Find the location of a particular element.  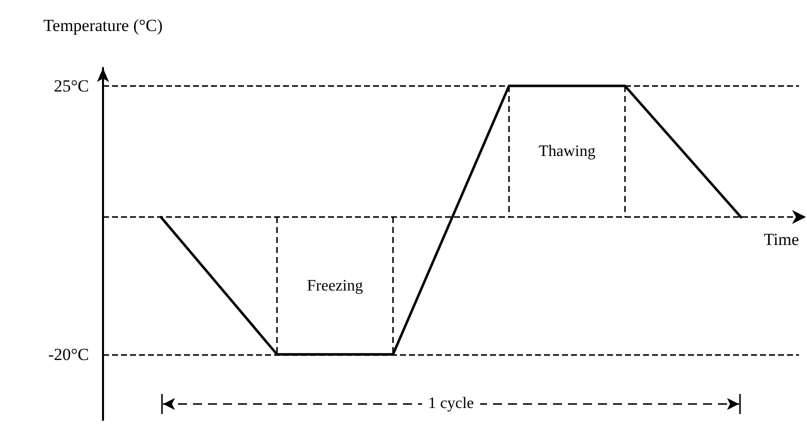

annotation: Thawing is located at coordinates (567, 151).